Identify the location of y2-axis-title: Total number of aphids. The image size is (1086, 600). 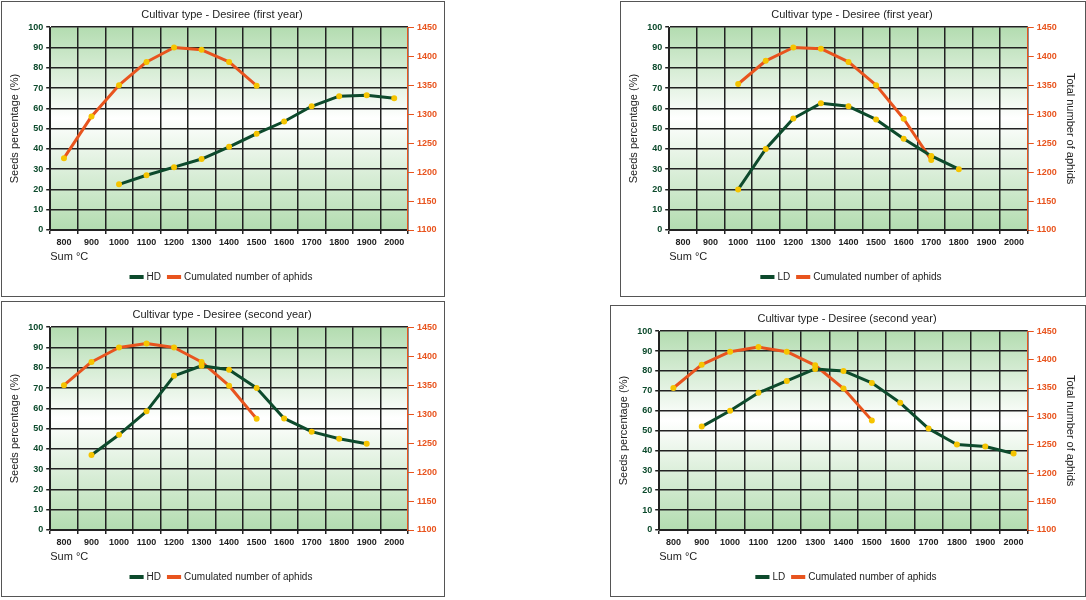
(1071, 128).